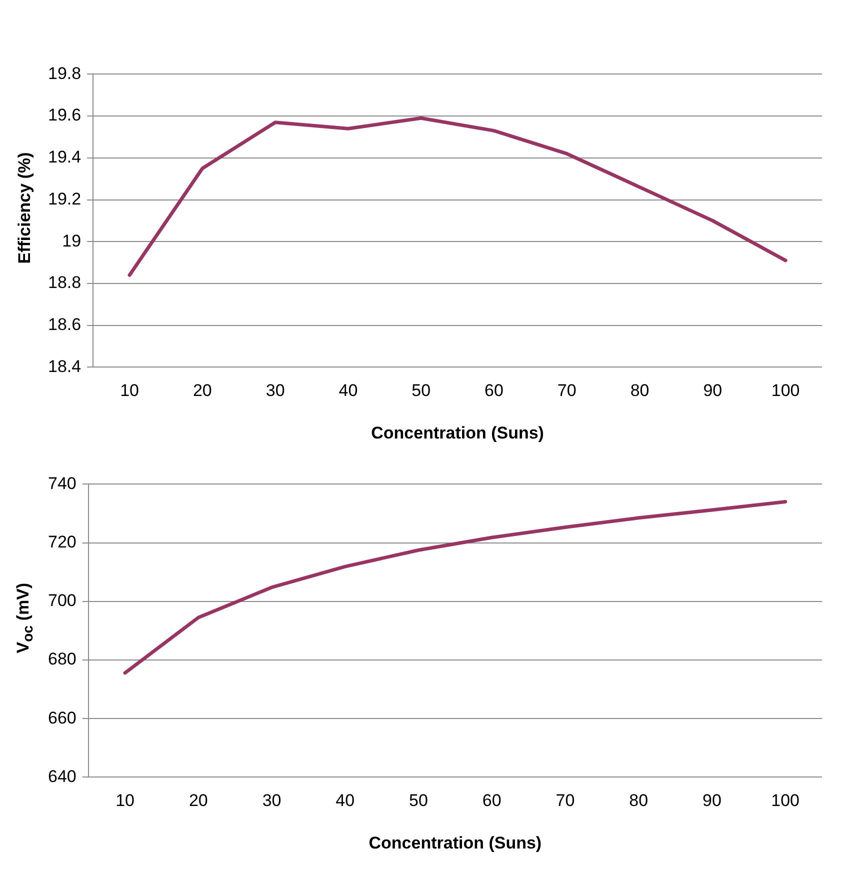 The height and width of the screenshot is (871, 843). Describe the element at coordinates (62, 659) in the screenshot. I see `y-tick-label: 680` at that location.